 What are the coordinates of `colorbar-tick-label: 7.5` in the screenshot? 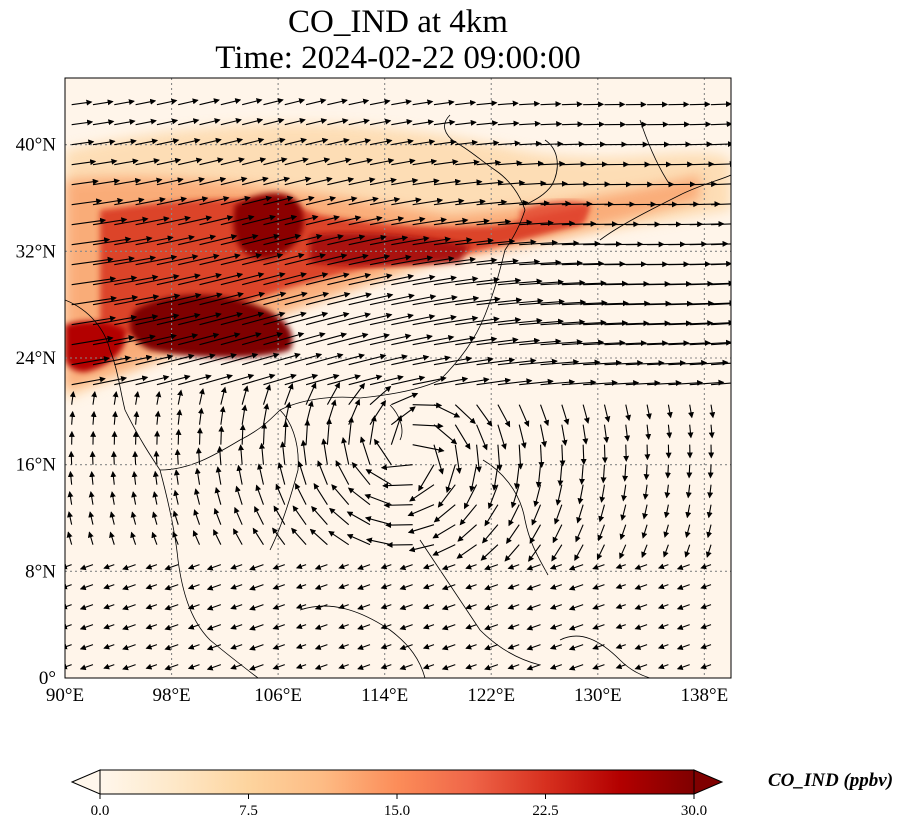 It's located at (248, 811).